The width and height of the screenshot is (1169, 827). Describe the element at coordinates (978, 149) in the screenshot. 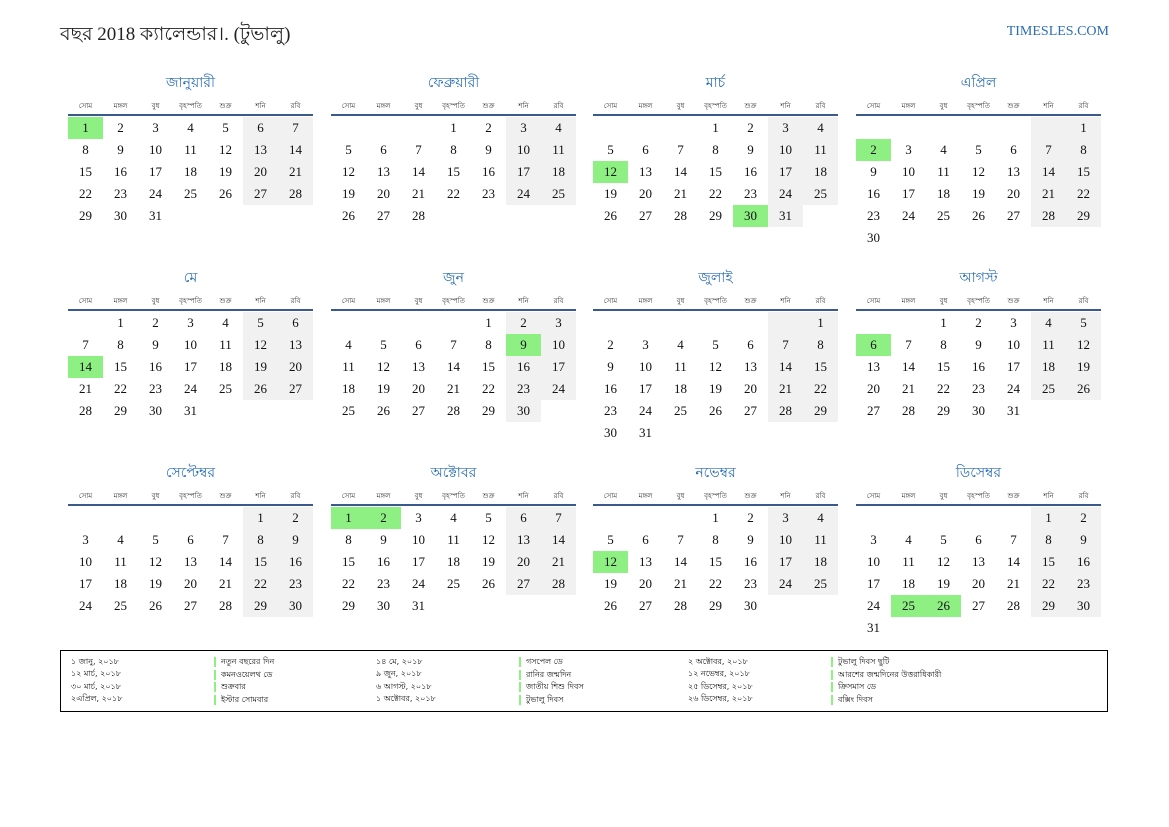

I see `day-cell: 5` at that location.